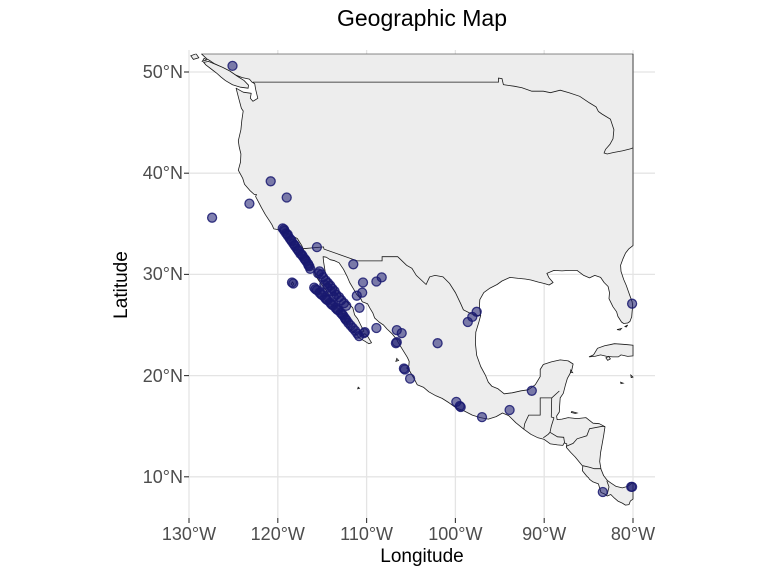  What do you see at coordinates (162, 173) in the screenshot?
I see `y-tick-label: 40°N` at bounding box center [162, 173].